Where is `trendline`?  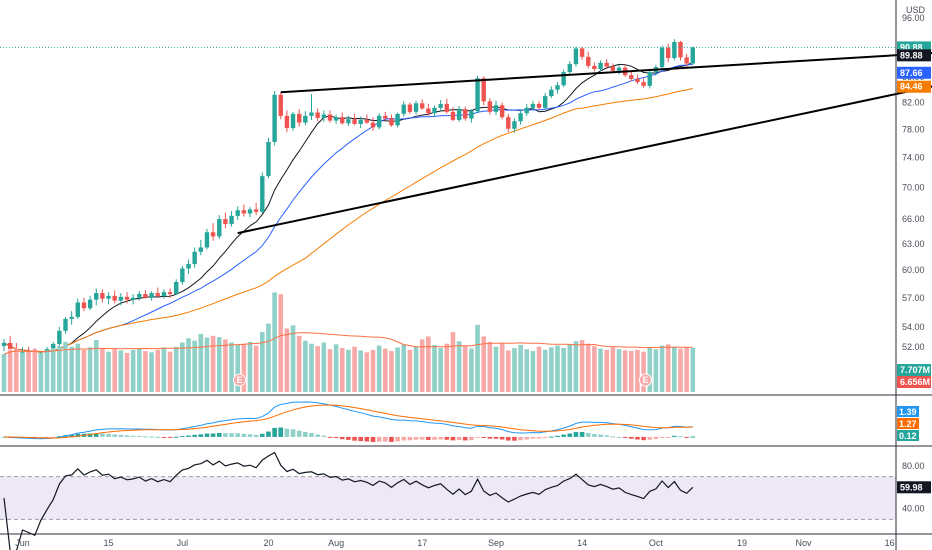 trendline is located at coordinates (606, 69).